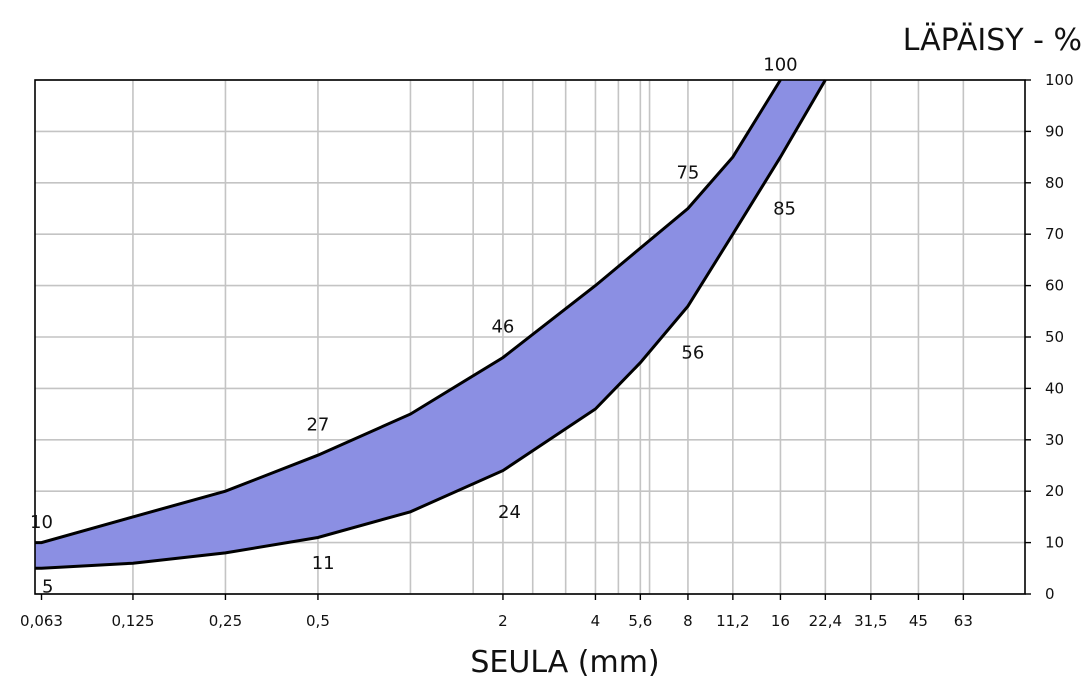  Describe the element at coordinates (225, 621) in the screenshot. I see `x-tick-label: 0,25` at that location.